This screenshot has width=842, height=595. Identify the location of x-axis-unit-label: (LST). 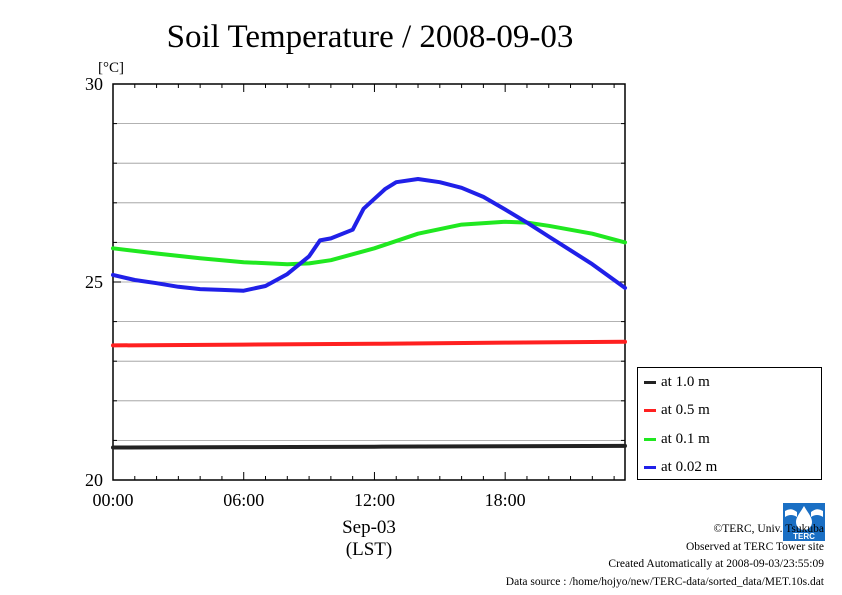
(369, 549).